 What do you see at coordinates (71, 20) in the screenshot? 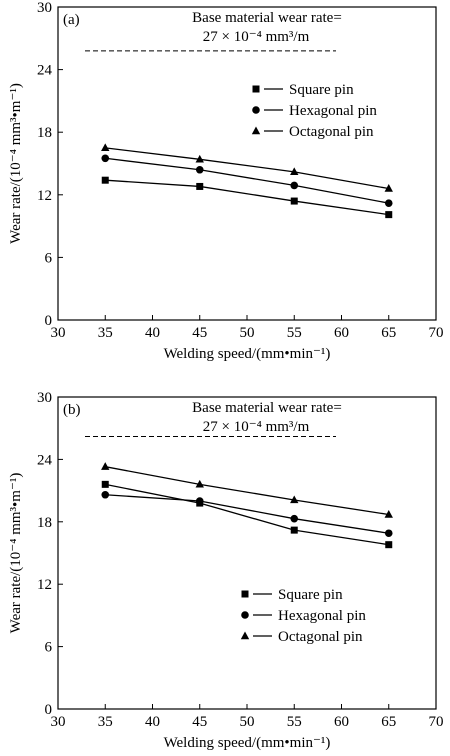
I see `panel-label: (a)` at bounding box center [71, 20].